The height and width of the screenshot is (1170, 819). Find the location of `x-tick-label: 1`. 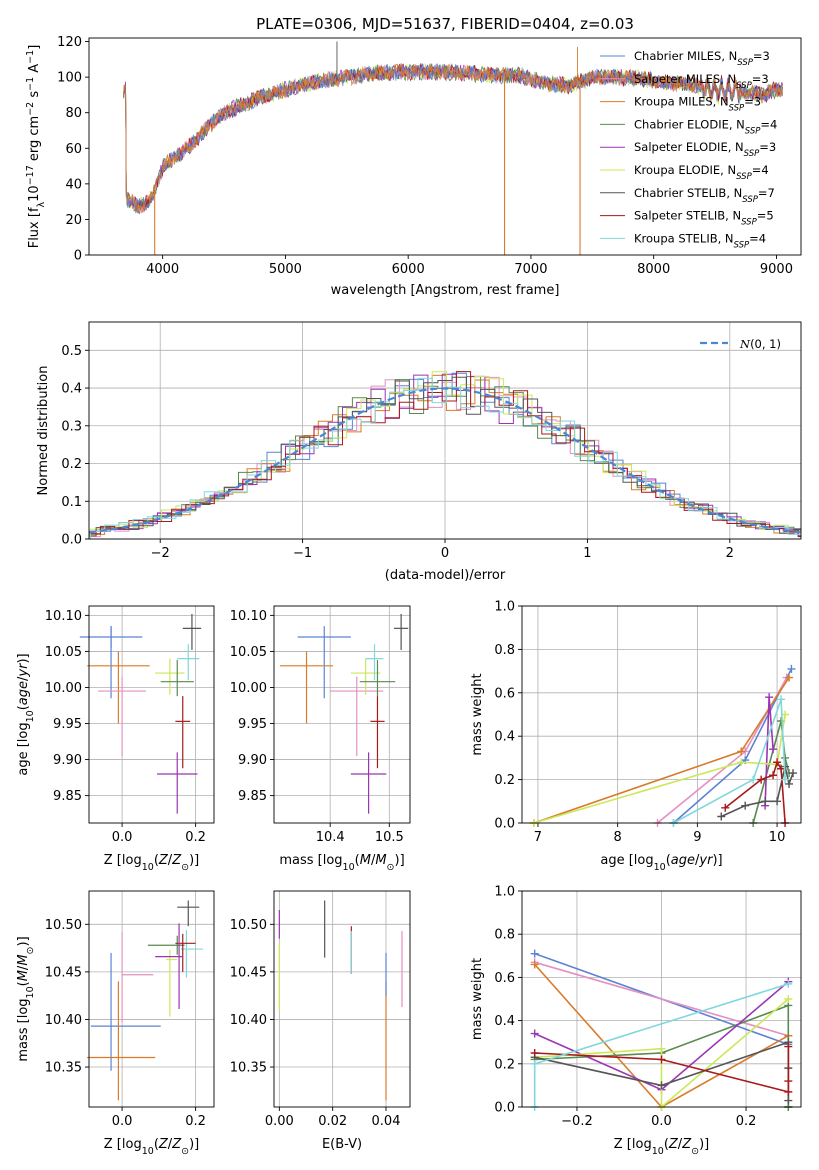

x-tick-label: 1 is located at coordinates (587, 553).